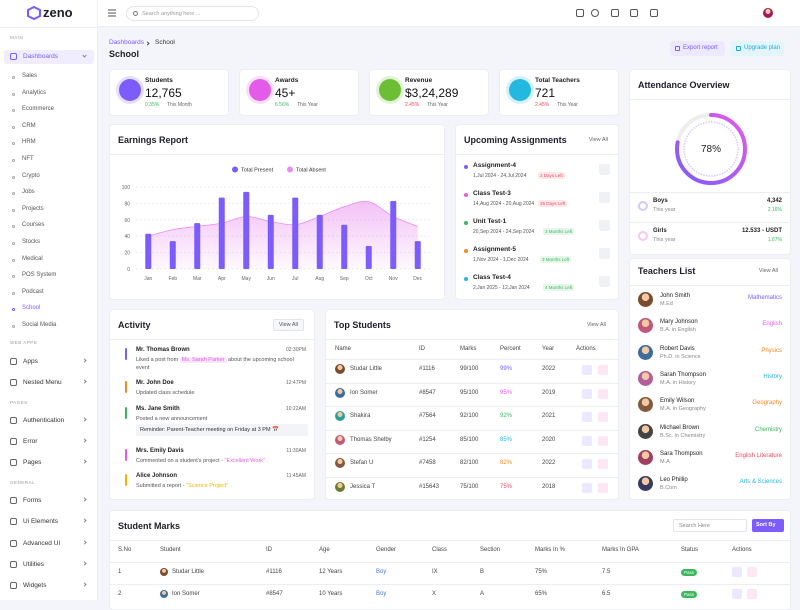 Image resolution: width=800 pixels, height=610 pixels. Describe the element at coordinates (51, 143) in the screenshot. I see `nav-subitem: HRM` at that location.